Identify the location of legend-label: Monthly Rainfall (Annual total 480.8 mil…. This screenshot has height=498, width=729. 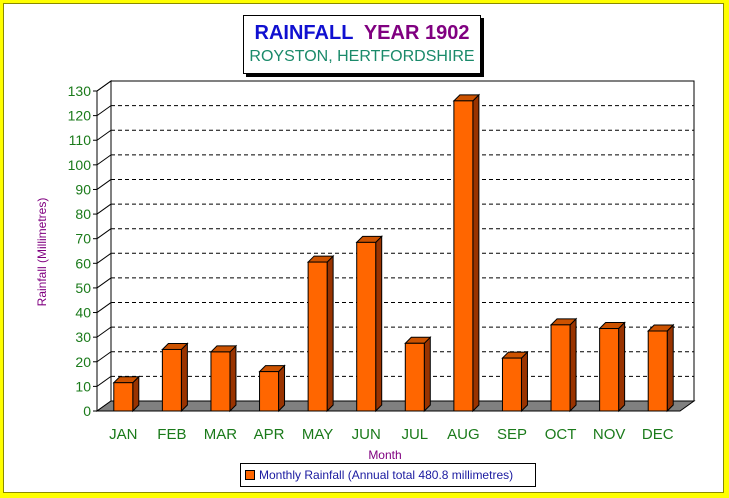
(386, 475).